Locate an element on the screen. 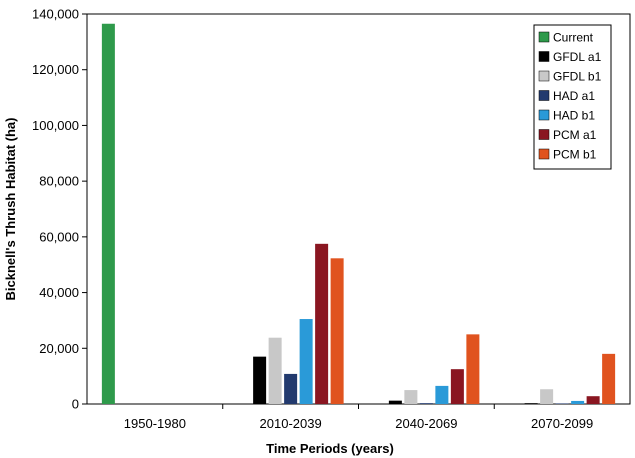  x-tick-label: 2010-2039 is located at coordinates (291, 423).